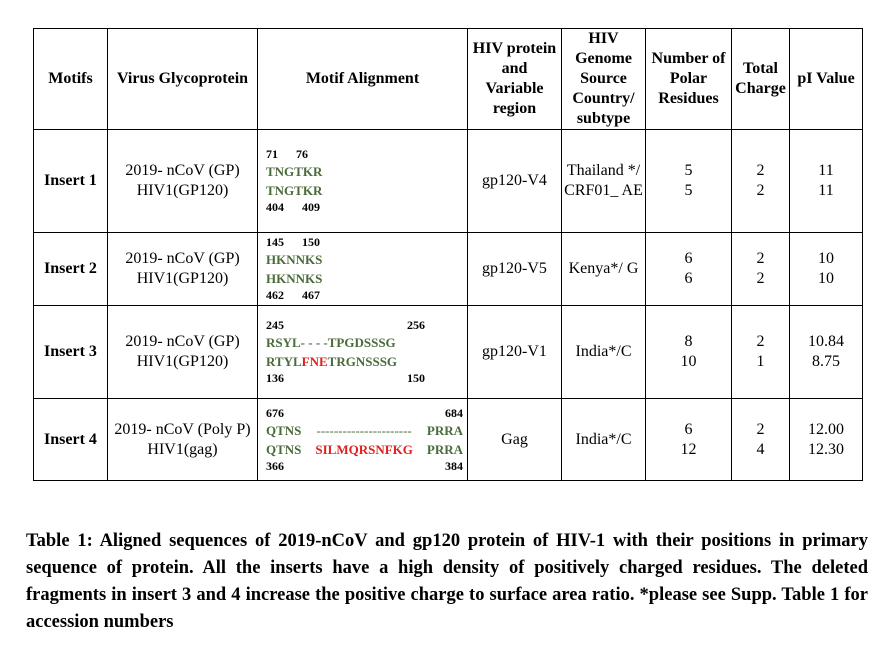 The image size is (895, 656). I want to click on highlighted-segment: SILMQRSNFKG, so click(364, 449).